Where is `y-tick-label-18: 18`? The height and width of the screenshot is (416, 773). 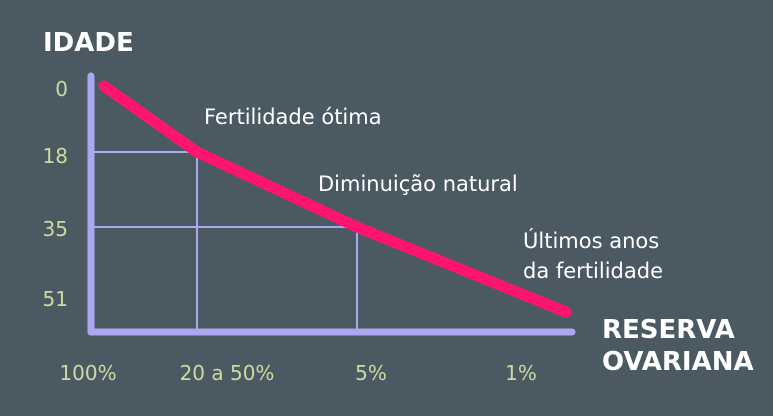 y-tick-label-18: 18 is located at coordinates (55, 156).